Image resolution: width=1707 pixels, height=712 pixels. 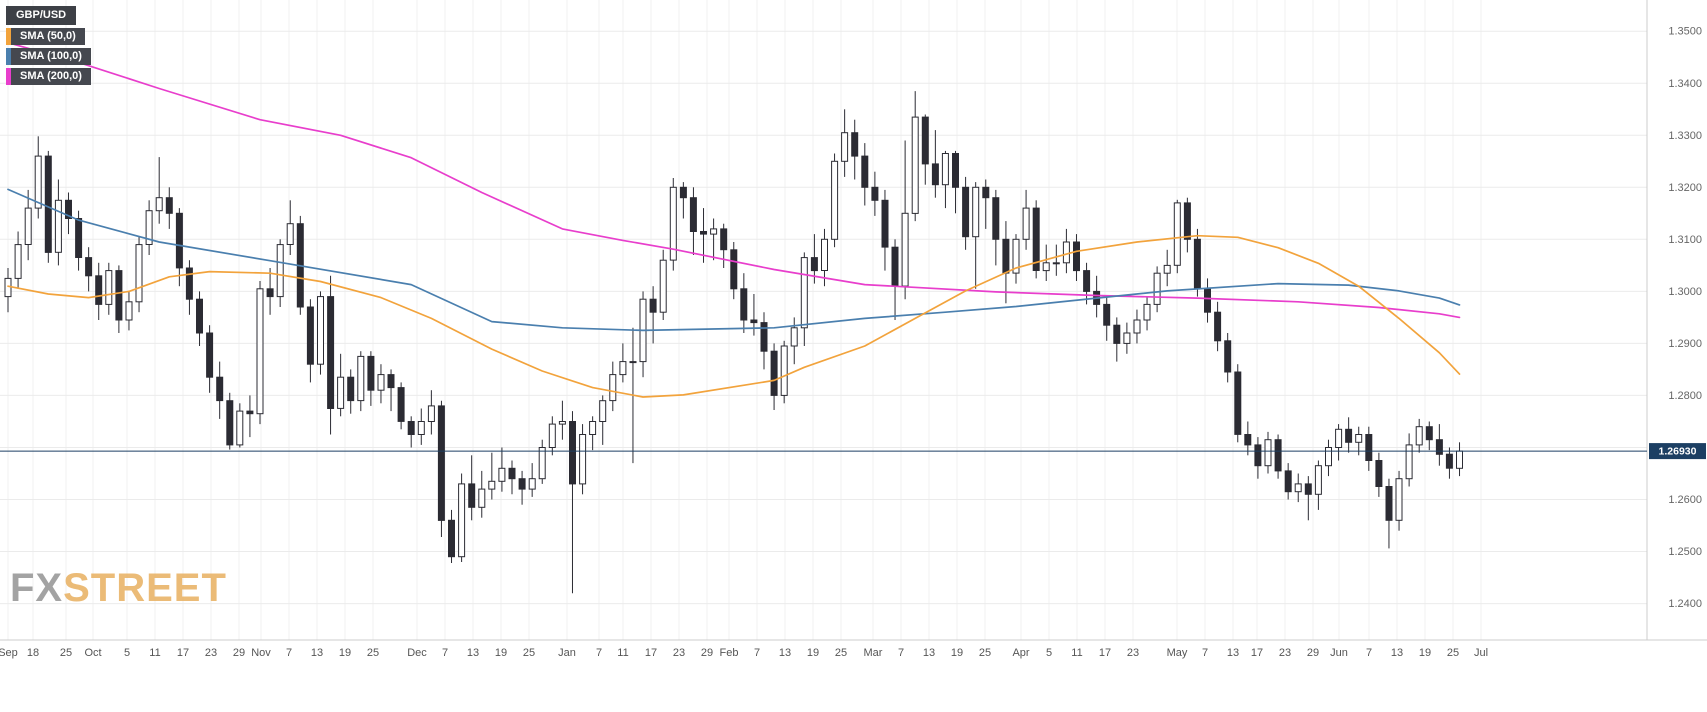 I want to click on svg-text: 1.2900, so click(x=1685, y=344).